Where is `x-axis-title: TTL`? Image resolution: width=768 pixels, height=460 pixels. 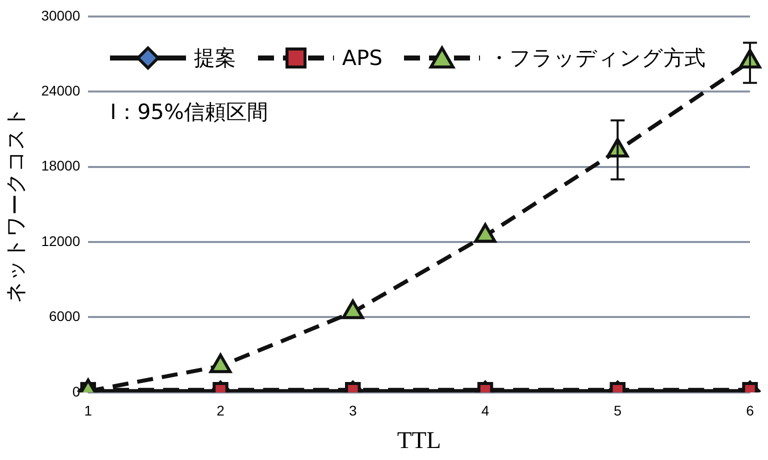
x-axis-title: TTL is located at coordinates (419, 441).